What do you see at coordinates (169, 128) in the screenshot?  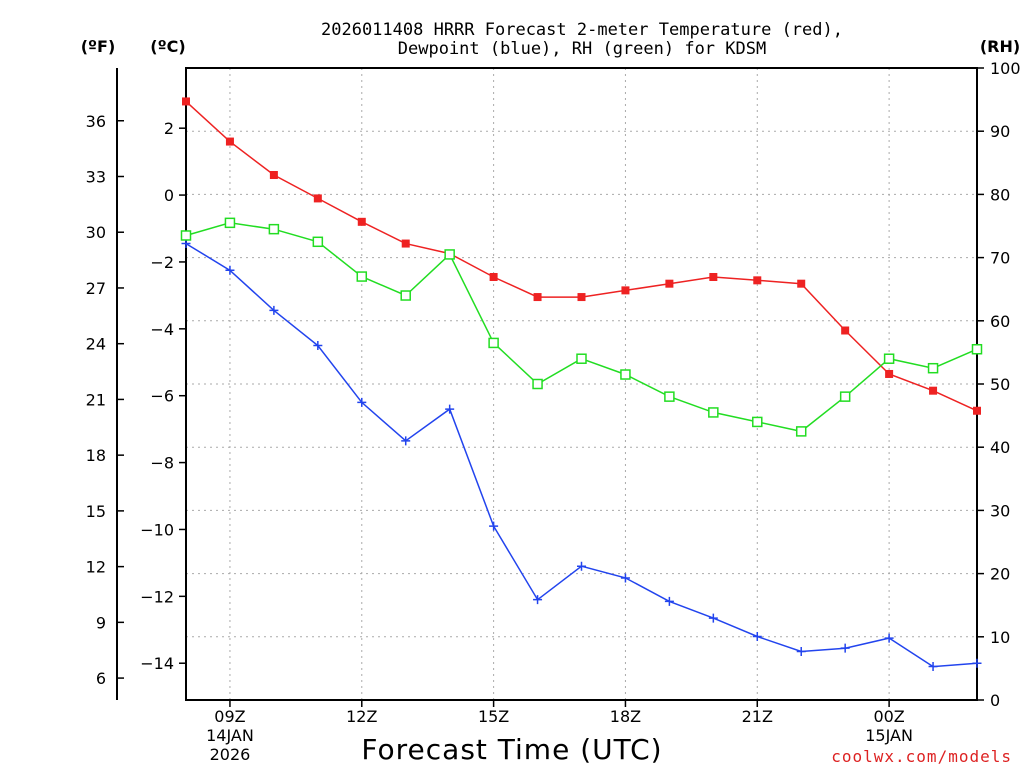 I see `celsius-tick-label: 2` at bounding box center [169, 128].